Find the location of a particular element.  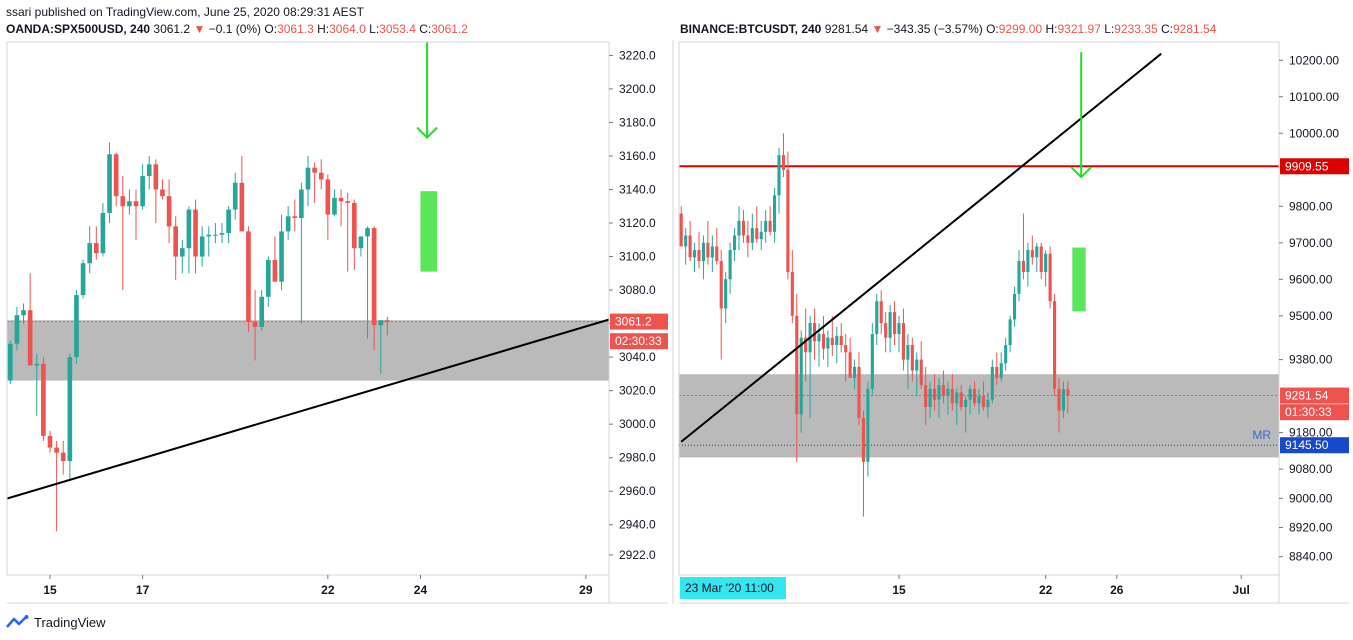

right-ytick-label: 10200.00 is located at coordinates (1314, 60).